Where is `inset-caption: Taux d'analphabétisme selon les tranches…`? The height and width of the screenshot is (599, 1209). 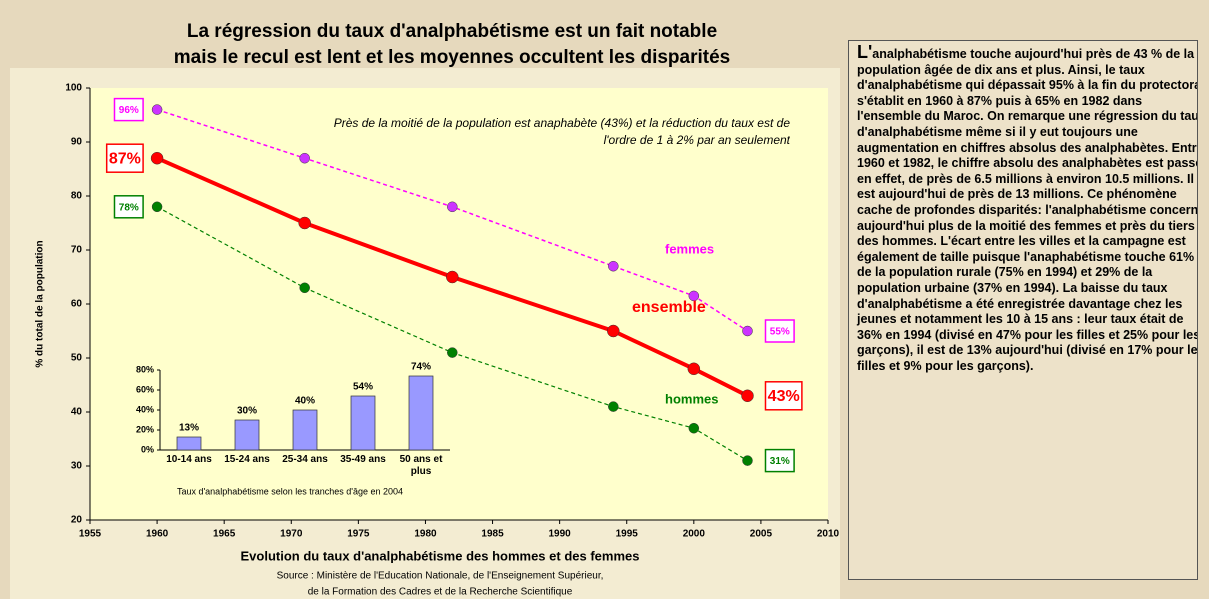
inset-caption: Taux d'analphabétisme selon les tranches… is located at coordinates (290, 491).